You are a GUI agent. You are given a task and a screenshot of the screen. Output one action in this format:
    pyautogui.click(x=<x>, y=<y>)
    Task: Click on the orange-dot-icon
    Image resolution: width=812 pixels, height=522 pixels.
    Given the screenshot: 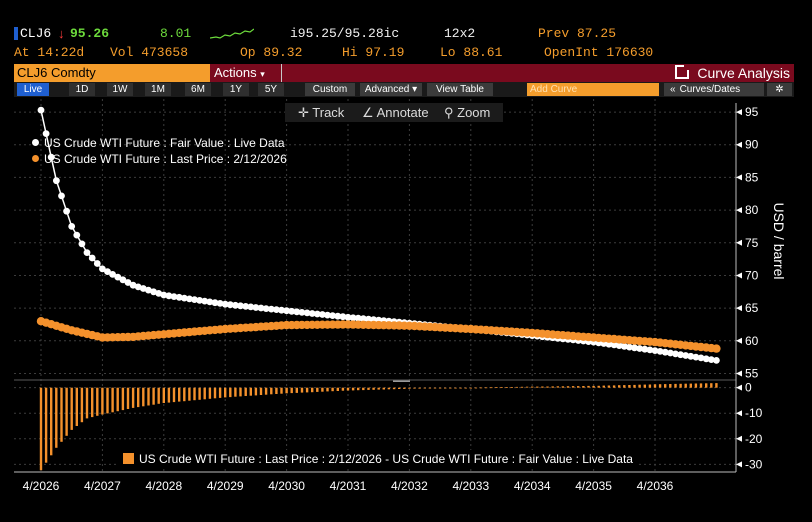 What is the action you would take?
    pyautogui.click(x=35, y=158)
    